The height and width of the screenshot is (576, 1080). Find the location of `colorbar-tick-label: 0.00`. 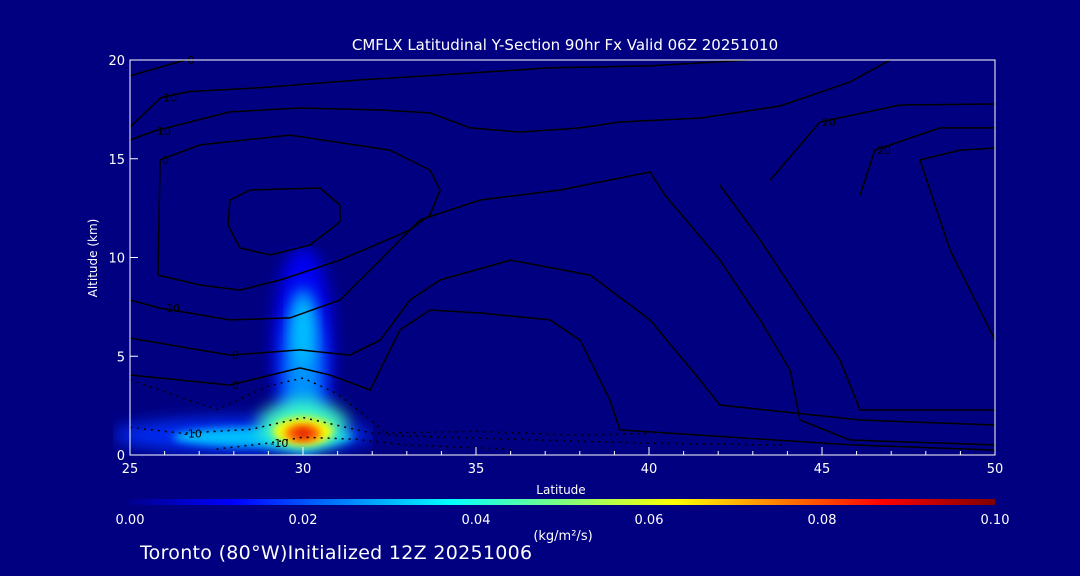

colorbar-tick-label: 0.00 is located at coordinates (130, 520).